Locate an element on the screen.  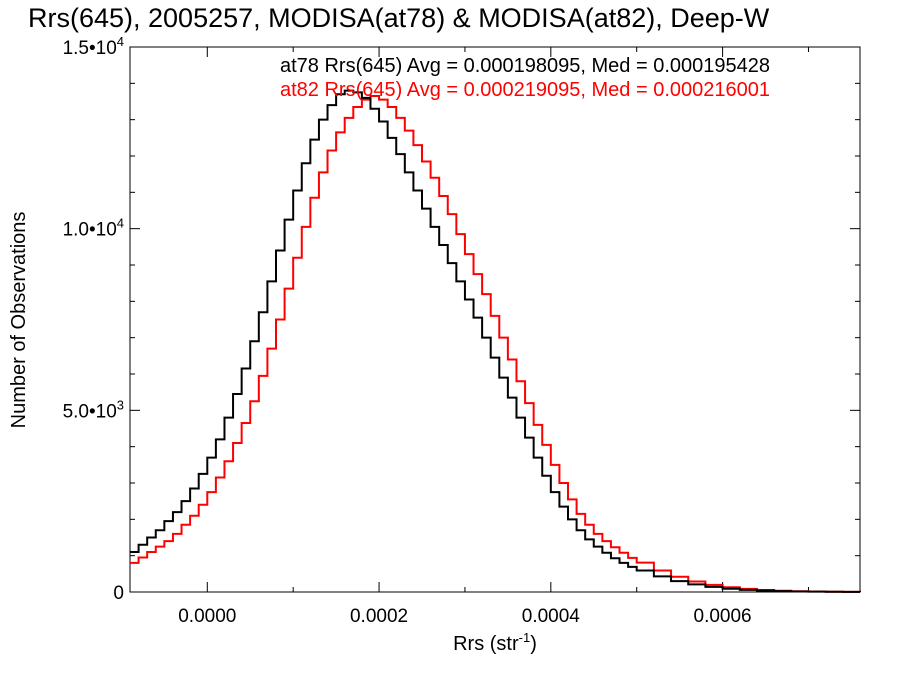
y-tick-label: 5.0•103 is located at coordinates (93, 409).